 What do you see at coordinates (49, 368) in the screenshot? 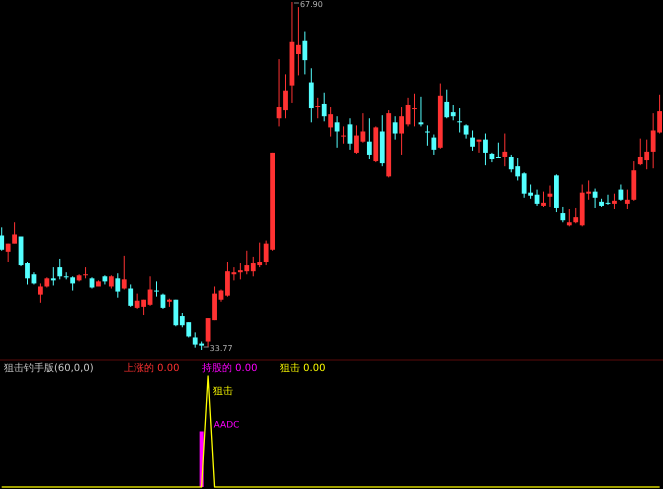
I see `title: 狙击钓手版(60,0,0)` at bounding box center [49, 368].